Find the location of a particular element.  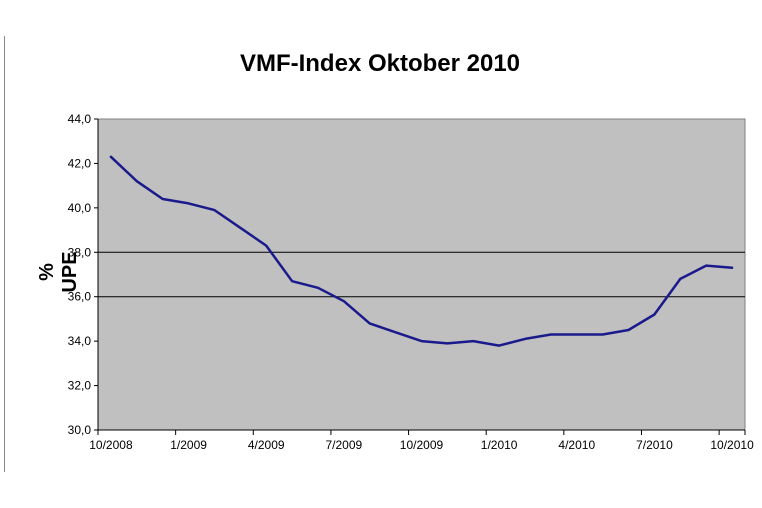

chart-title: VMF-Index Oktober 2010 is located at coordinates (380, 63).